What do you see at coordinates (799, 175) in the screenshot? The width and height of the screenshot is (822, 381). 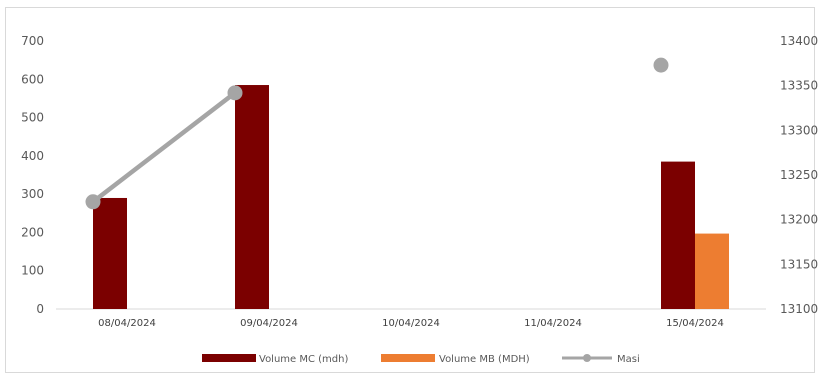 I see `y-right-tick-label: 13250` at bounding box center [799, 175].